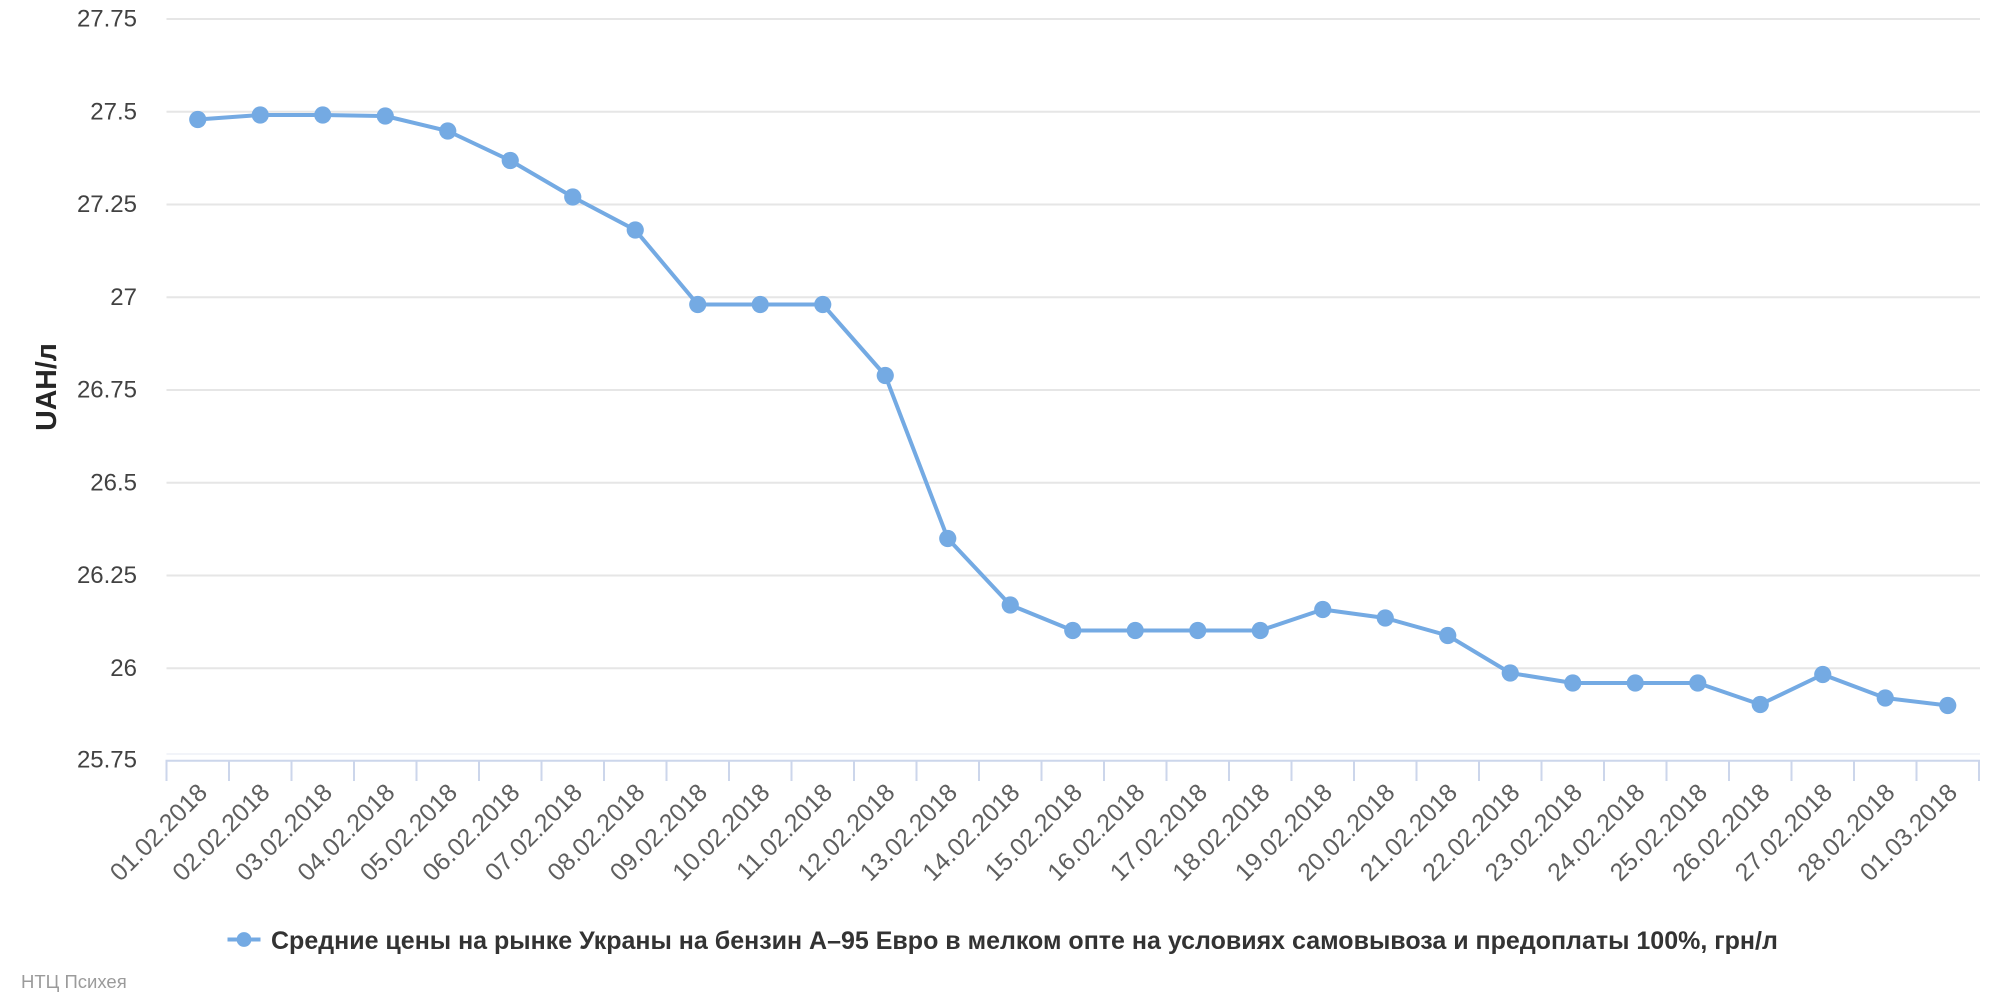  Describe the element at coordinates (113, 482) in the screenshot. I see `svg-text: 26.5` at that location.